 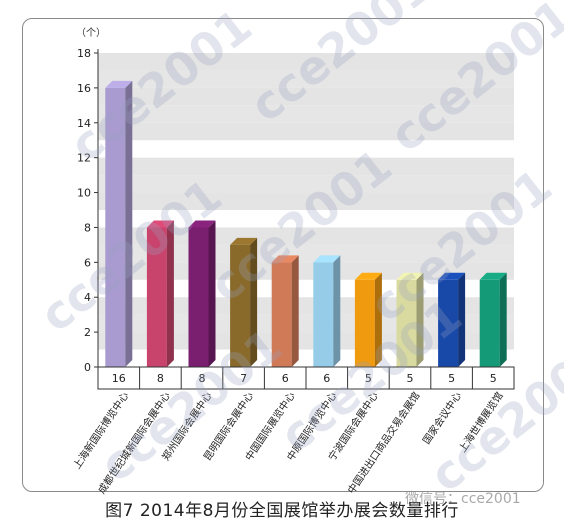 I want to click on y-unit-label: （个）, so click(x=91, y=33).